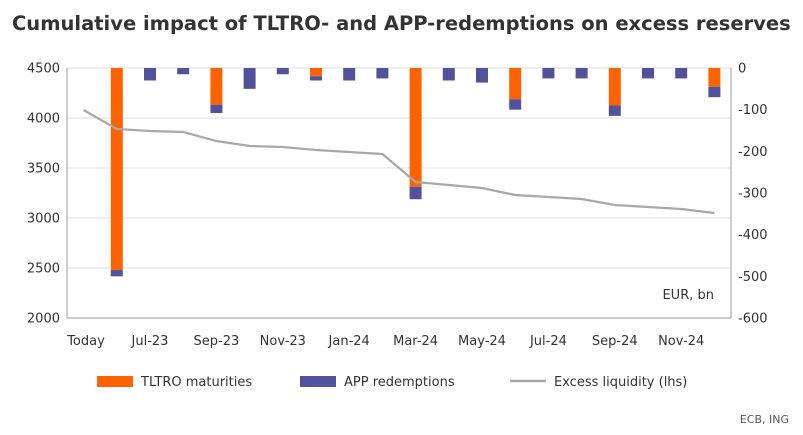 The height and width of the screenshot is (435, 803). What do you see at coordinates (753, 194) in the screenshot?
I see `y-right-tick-3: -300` at bounding box center [753, 194].